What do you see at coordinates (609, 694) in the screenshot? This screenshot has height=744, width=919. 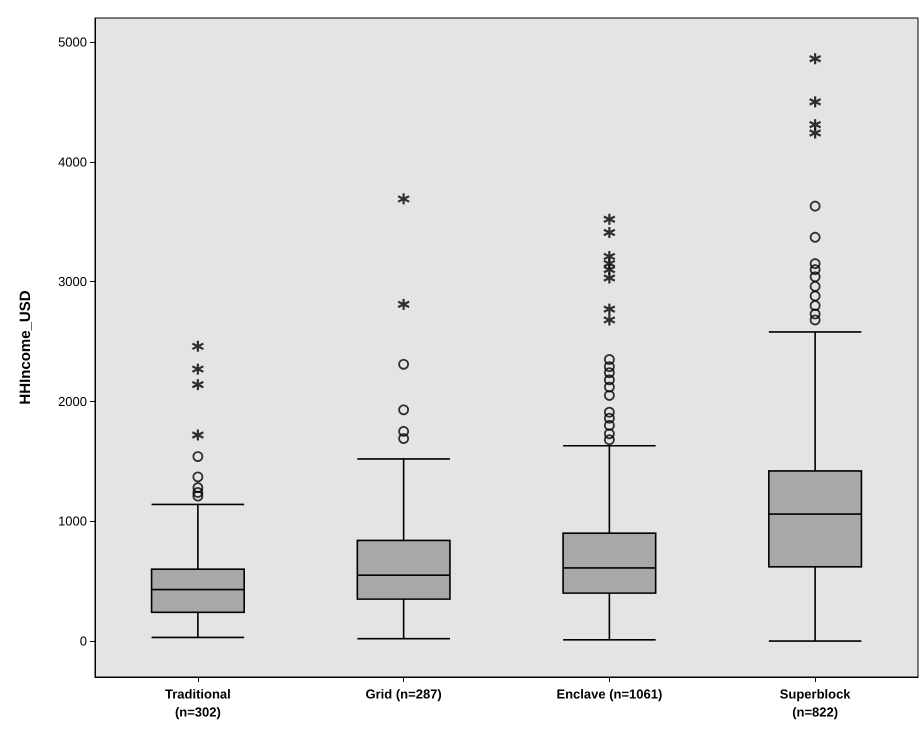 I see `x-tick-label: Enclave (n=1061)` at bounding box center [609, 694].